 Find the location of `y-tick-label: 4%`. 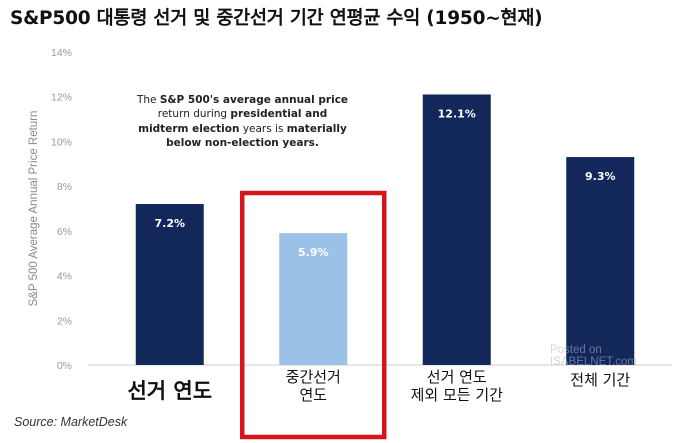

y-tick-label: 4% is located at coordinates (64, 277).